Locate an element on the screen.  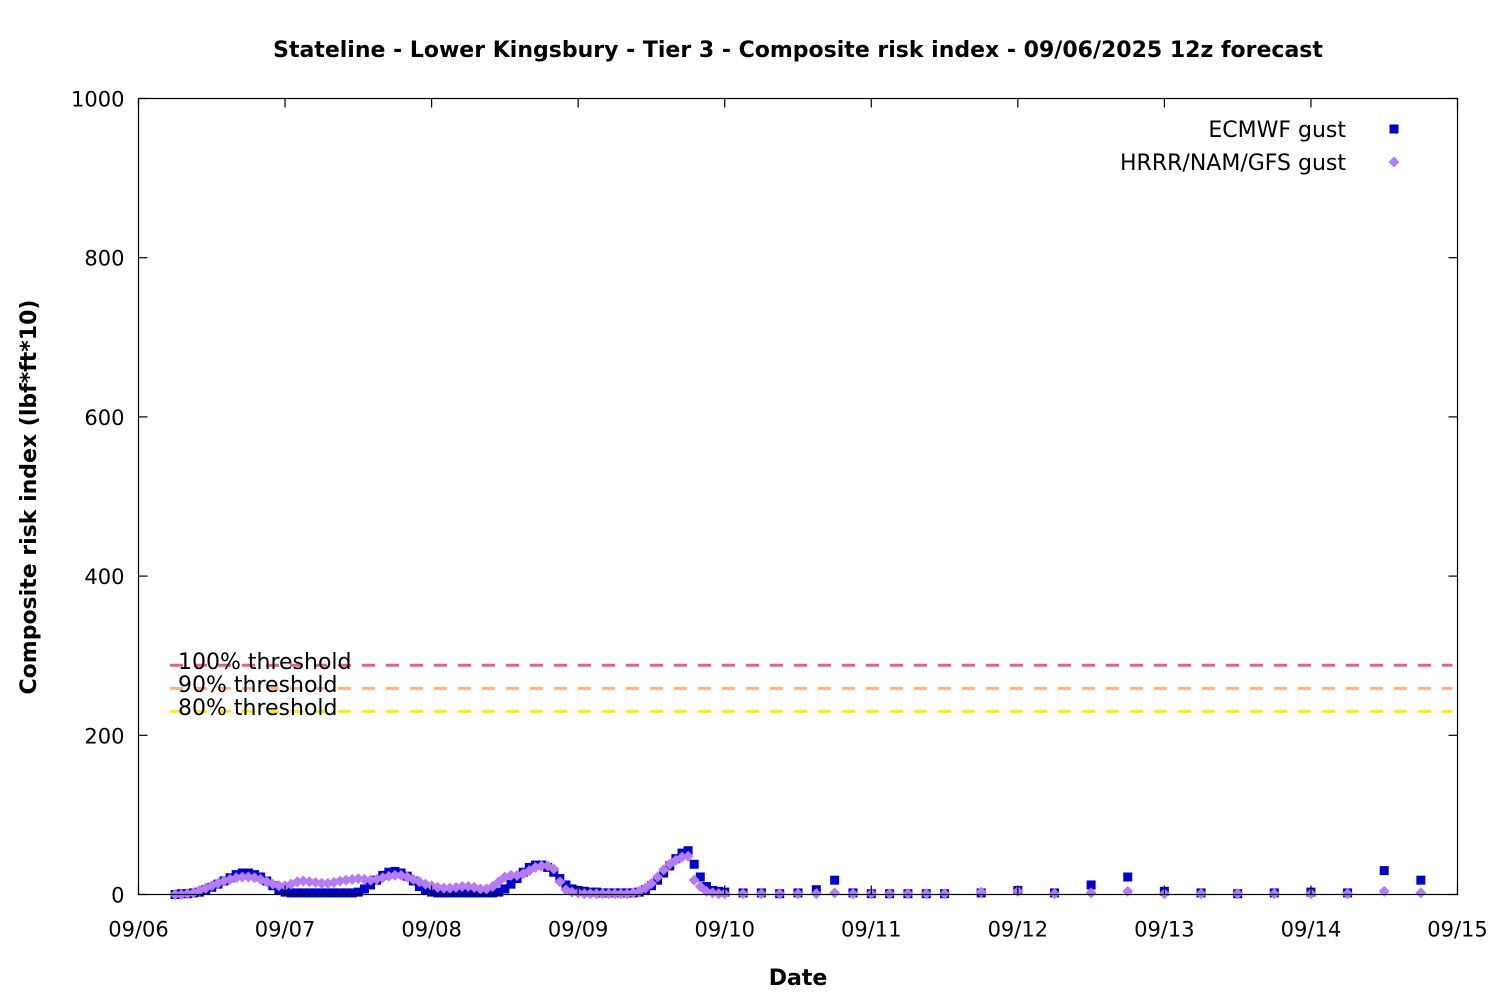
y-tick-label: 800 is located at coordinates (104, 259).